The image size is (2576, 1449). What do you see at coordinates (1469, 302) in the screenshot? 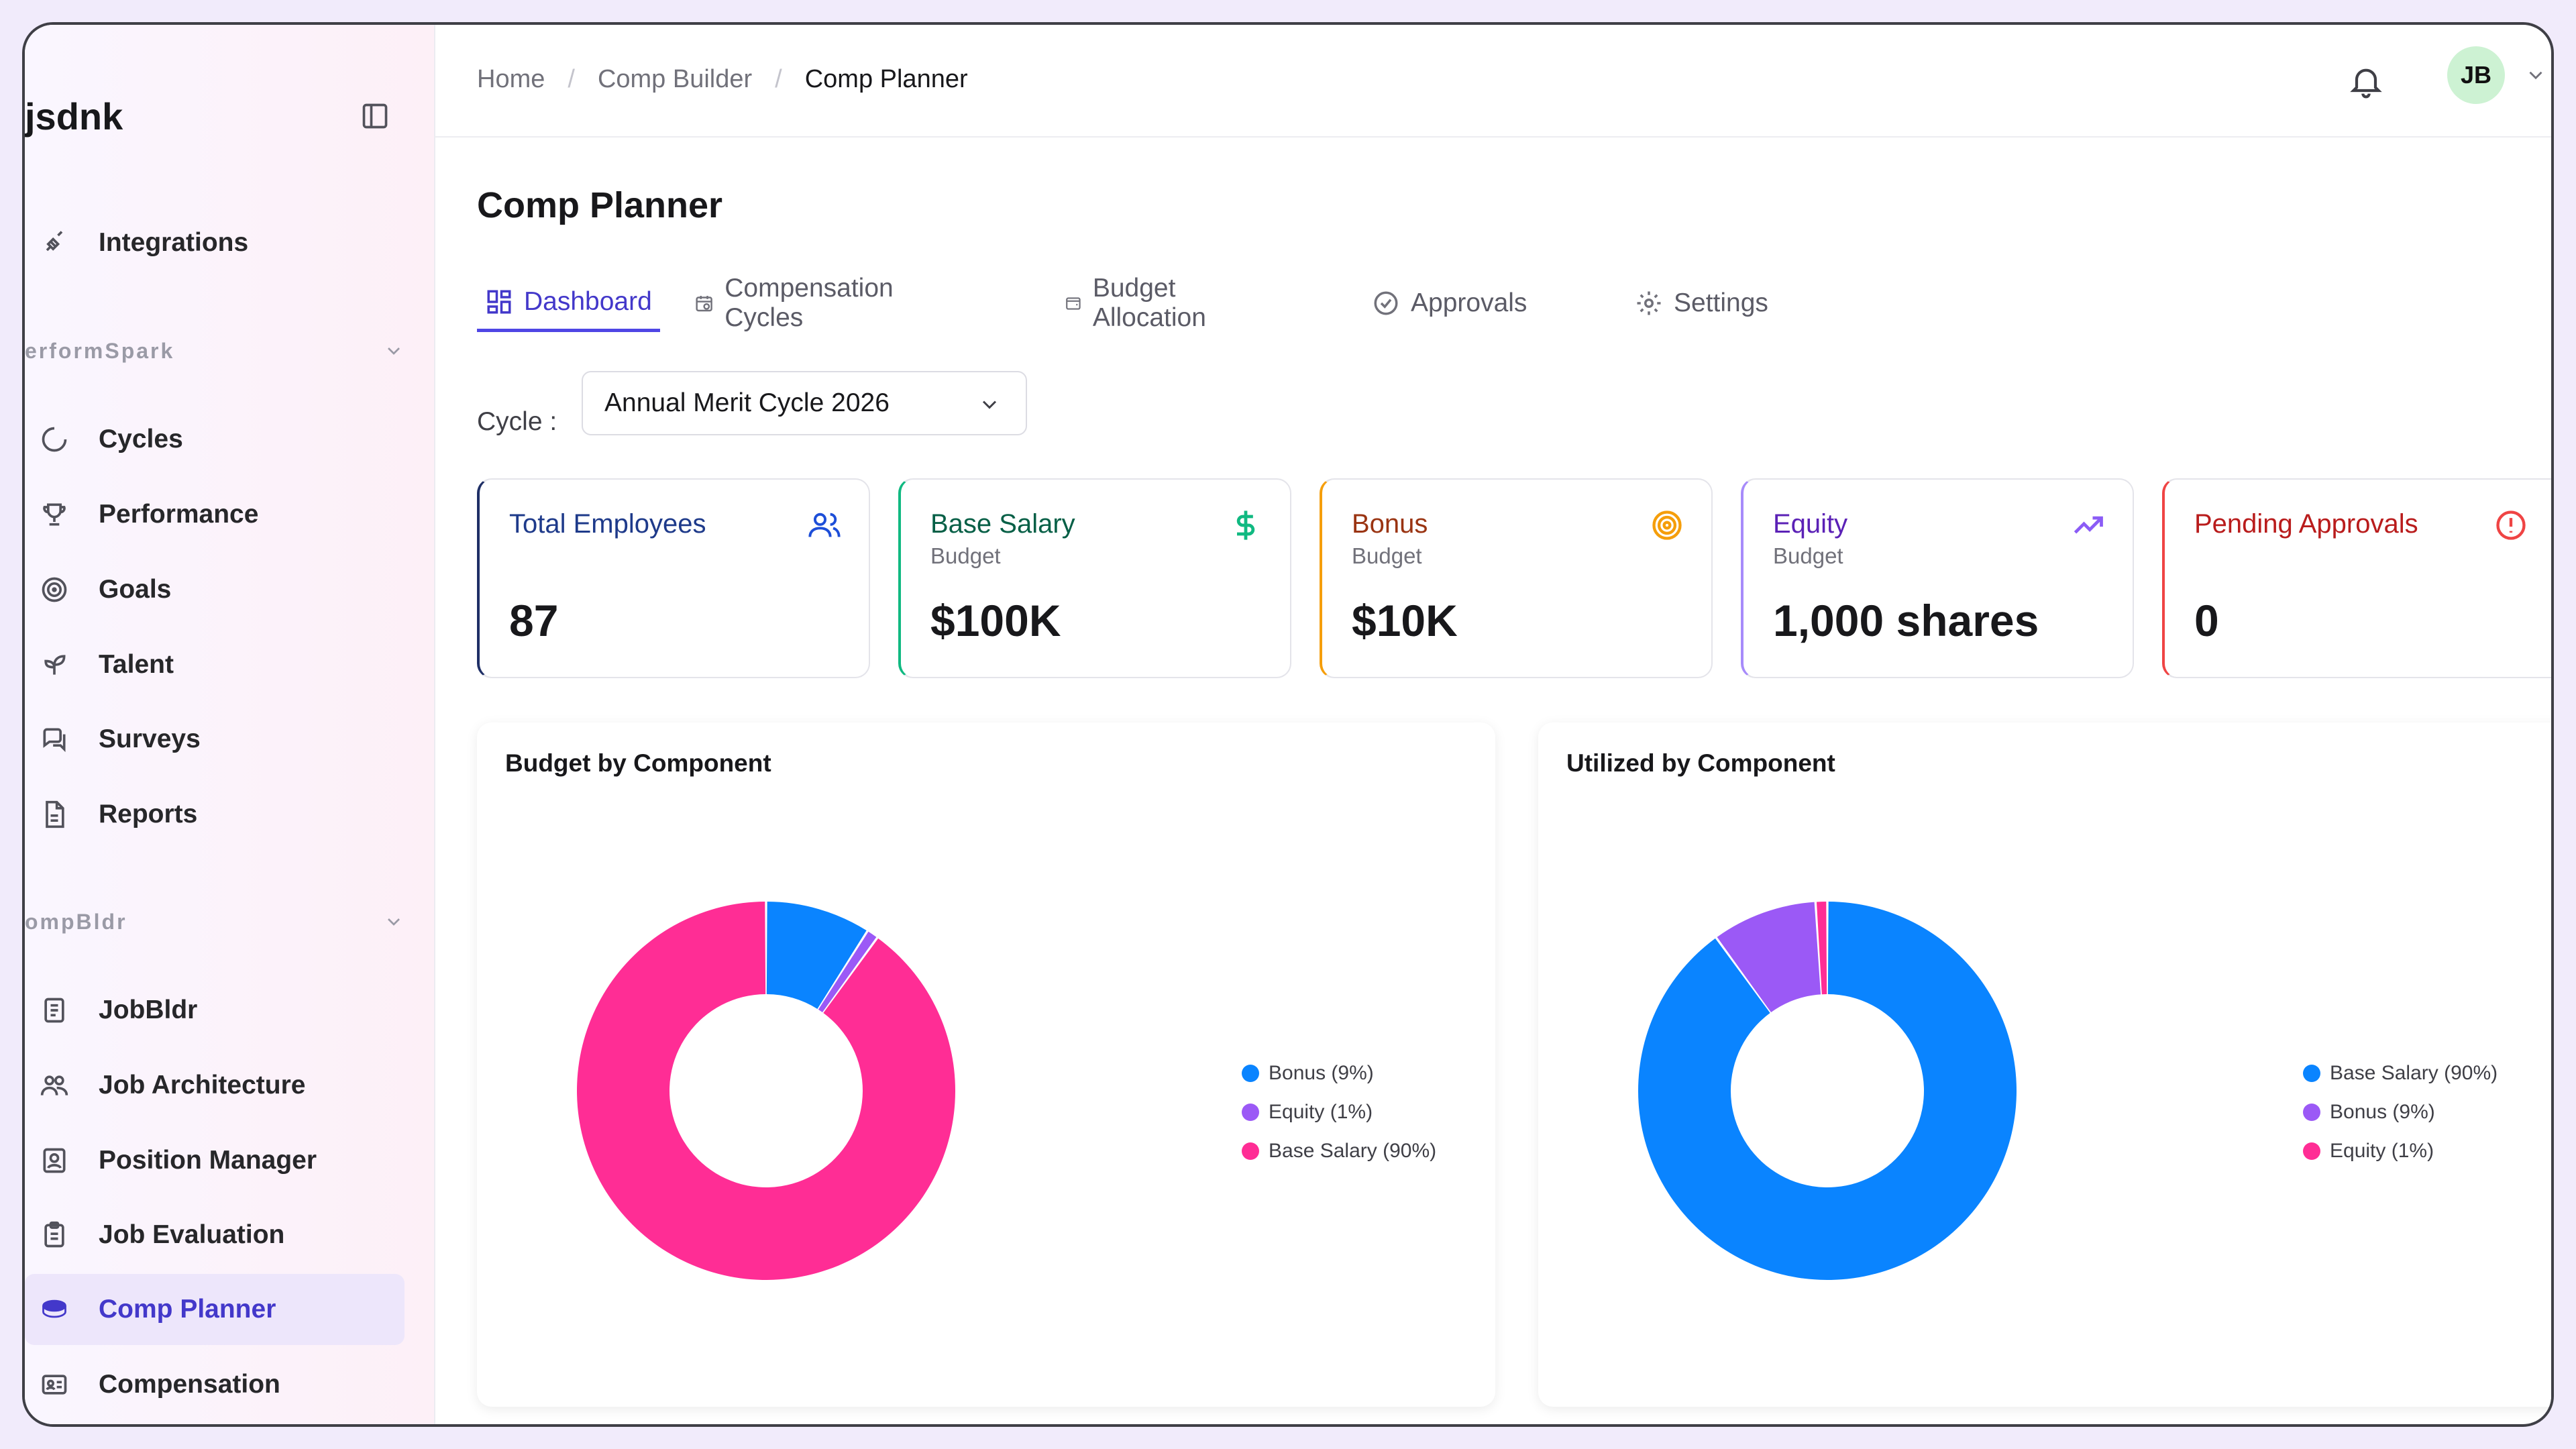
I see `tab-label: Approvals` at bounding box center [1469, 302].